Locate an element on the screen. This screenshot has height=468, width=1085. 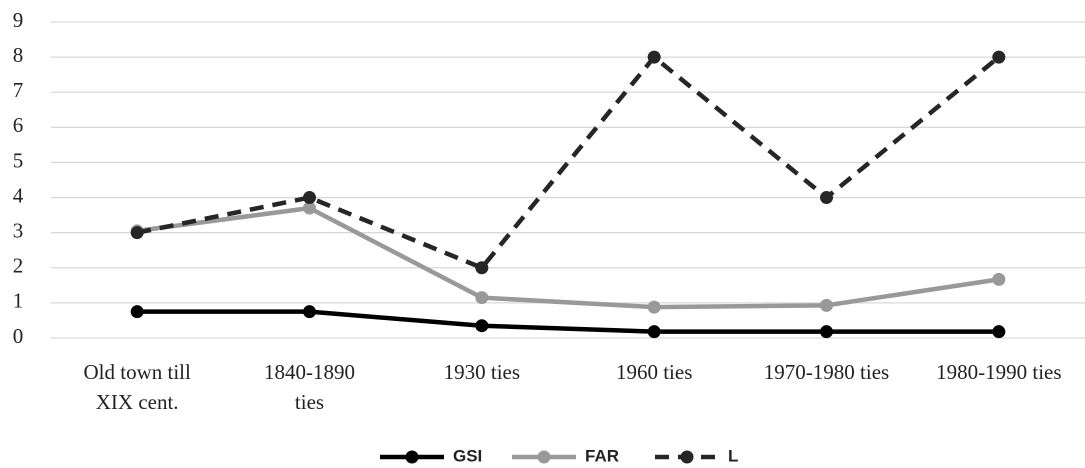
x-tick-label: 1930 ties is located at coordinates (482, 372).